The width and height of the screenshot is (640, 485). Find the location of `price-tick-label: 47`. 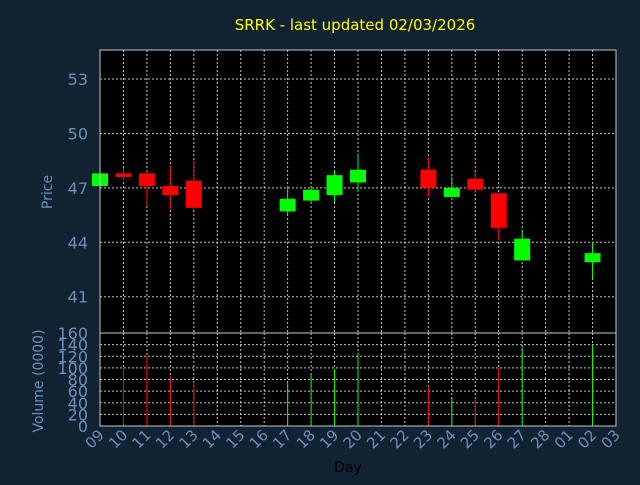

price-tick-label: 47 is located at coordinates (78, 188).